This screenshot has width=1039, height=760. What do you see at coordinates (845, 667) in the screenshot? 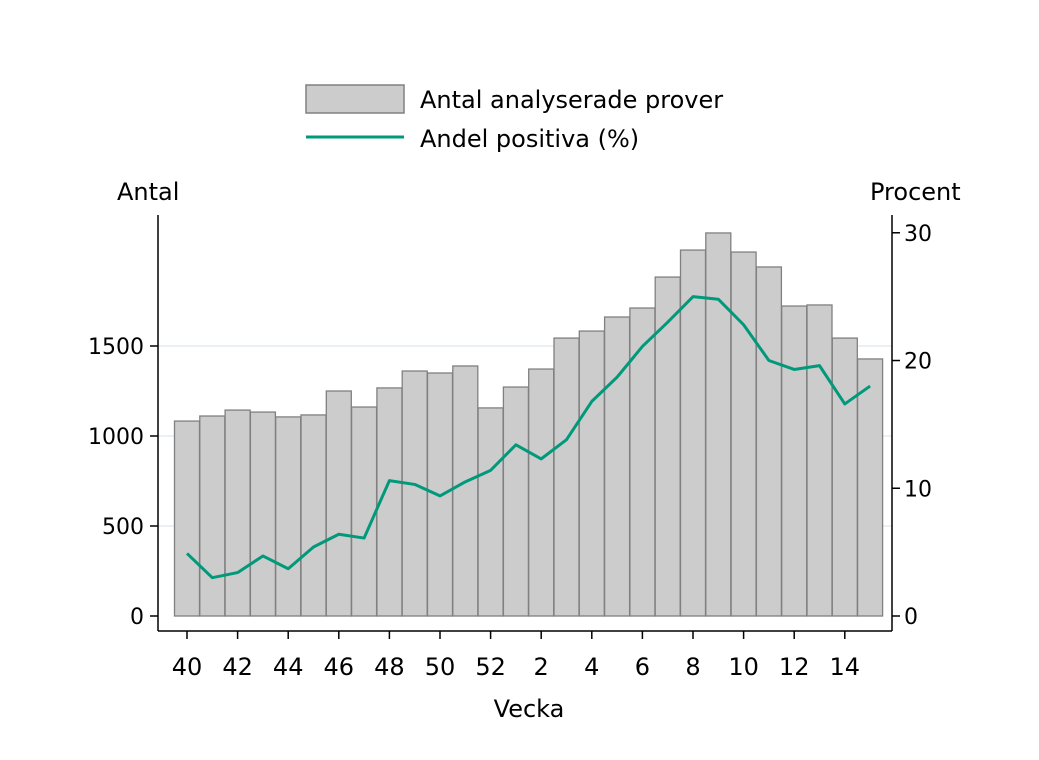
I see `x-tick-label: 14` at bounding box center [845, 667].